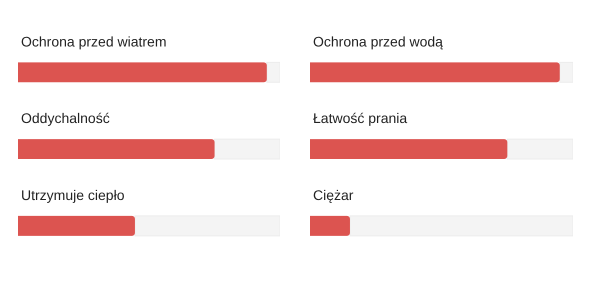  I want to click on y-tick-label: Oddychalność, so click(65, 118).